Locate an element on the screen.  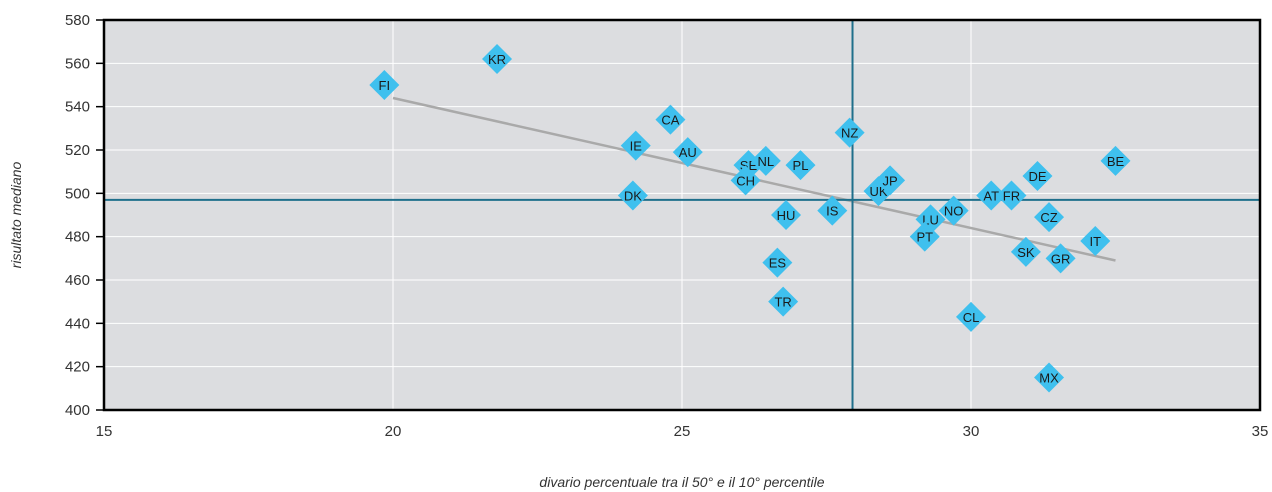
point-label: FI is located at coordinates (385, 85).